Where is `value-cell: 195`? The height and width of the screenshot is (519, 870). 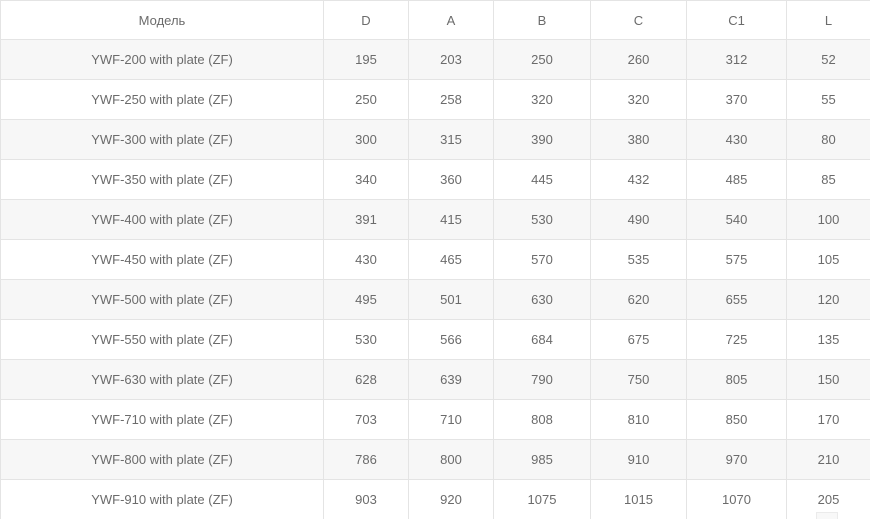
value-cell: 195 is located at coordinates (366, 59).